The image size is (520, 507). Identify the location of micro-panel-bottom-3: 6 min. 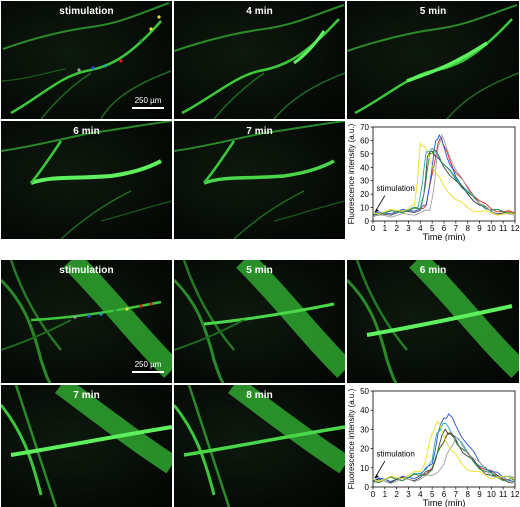
(433, 321).